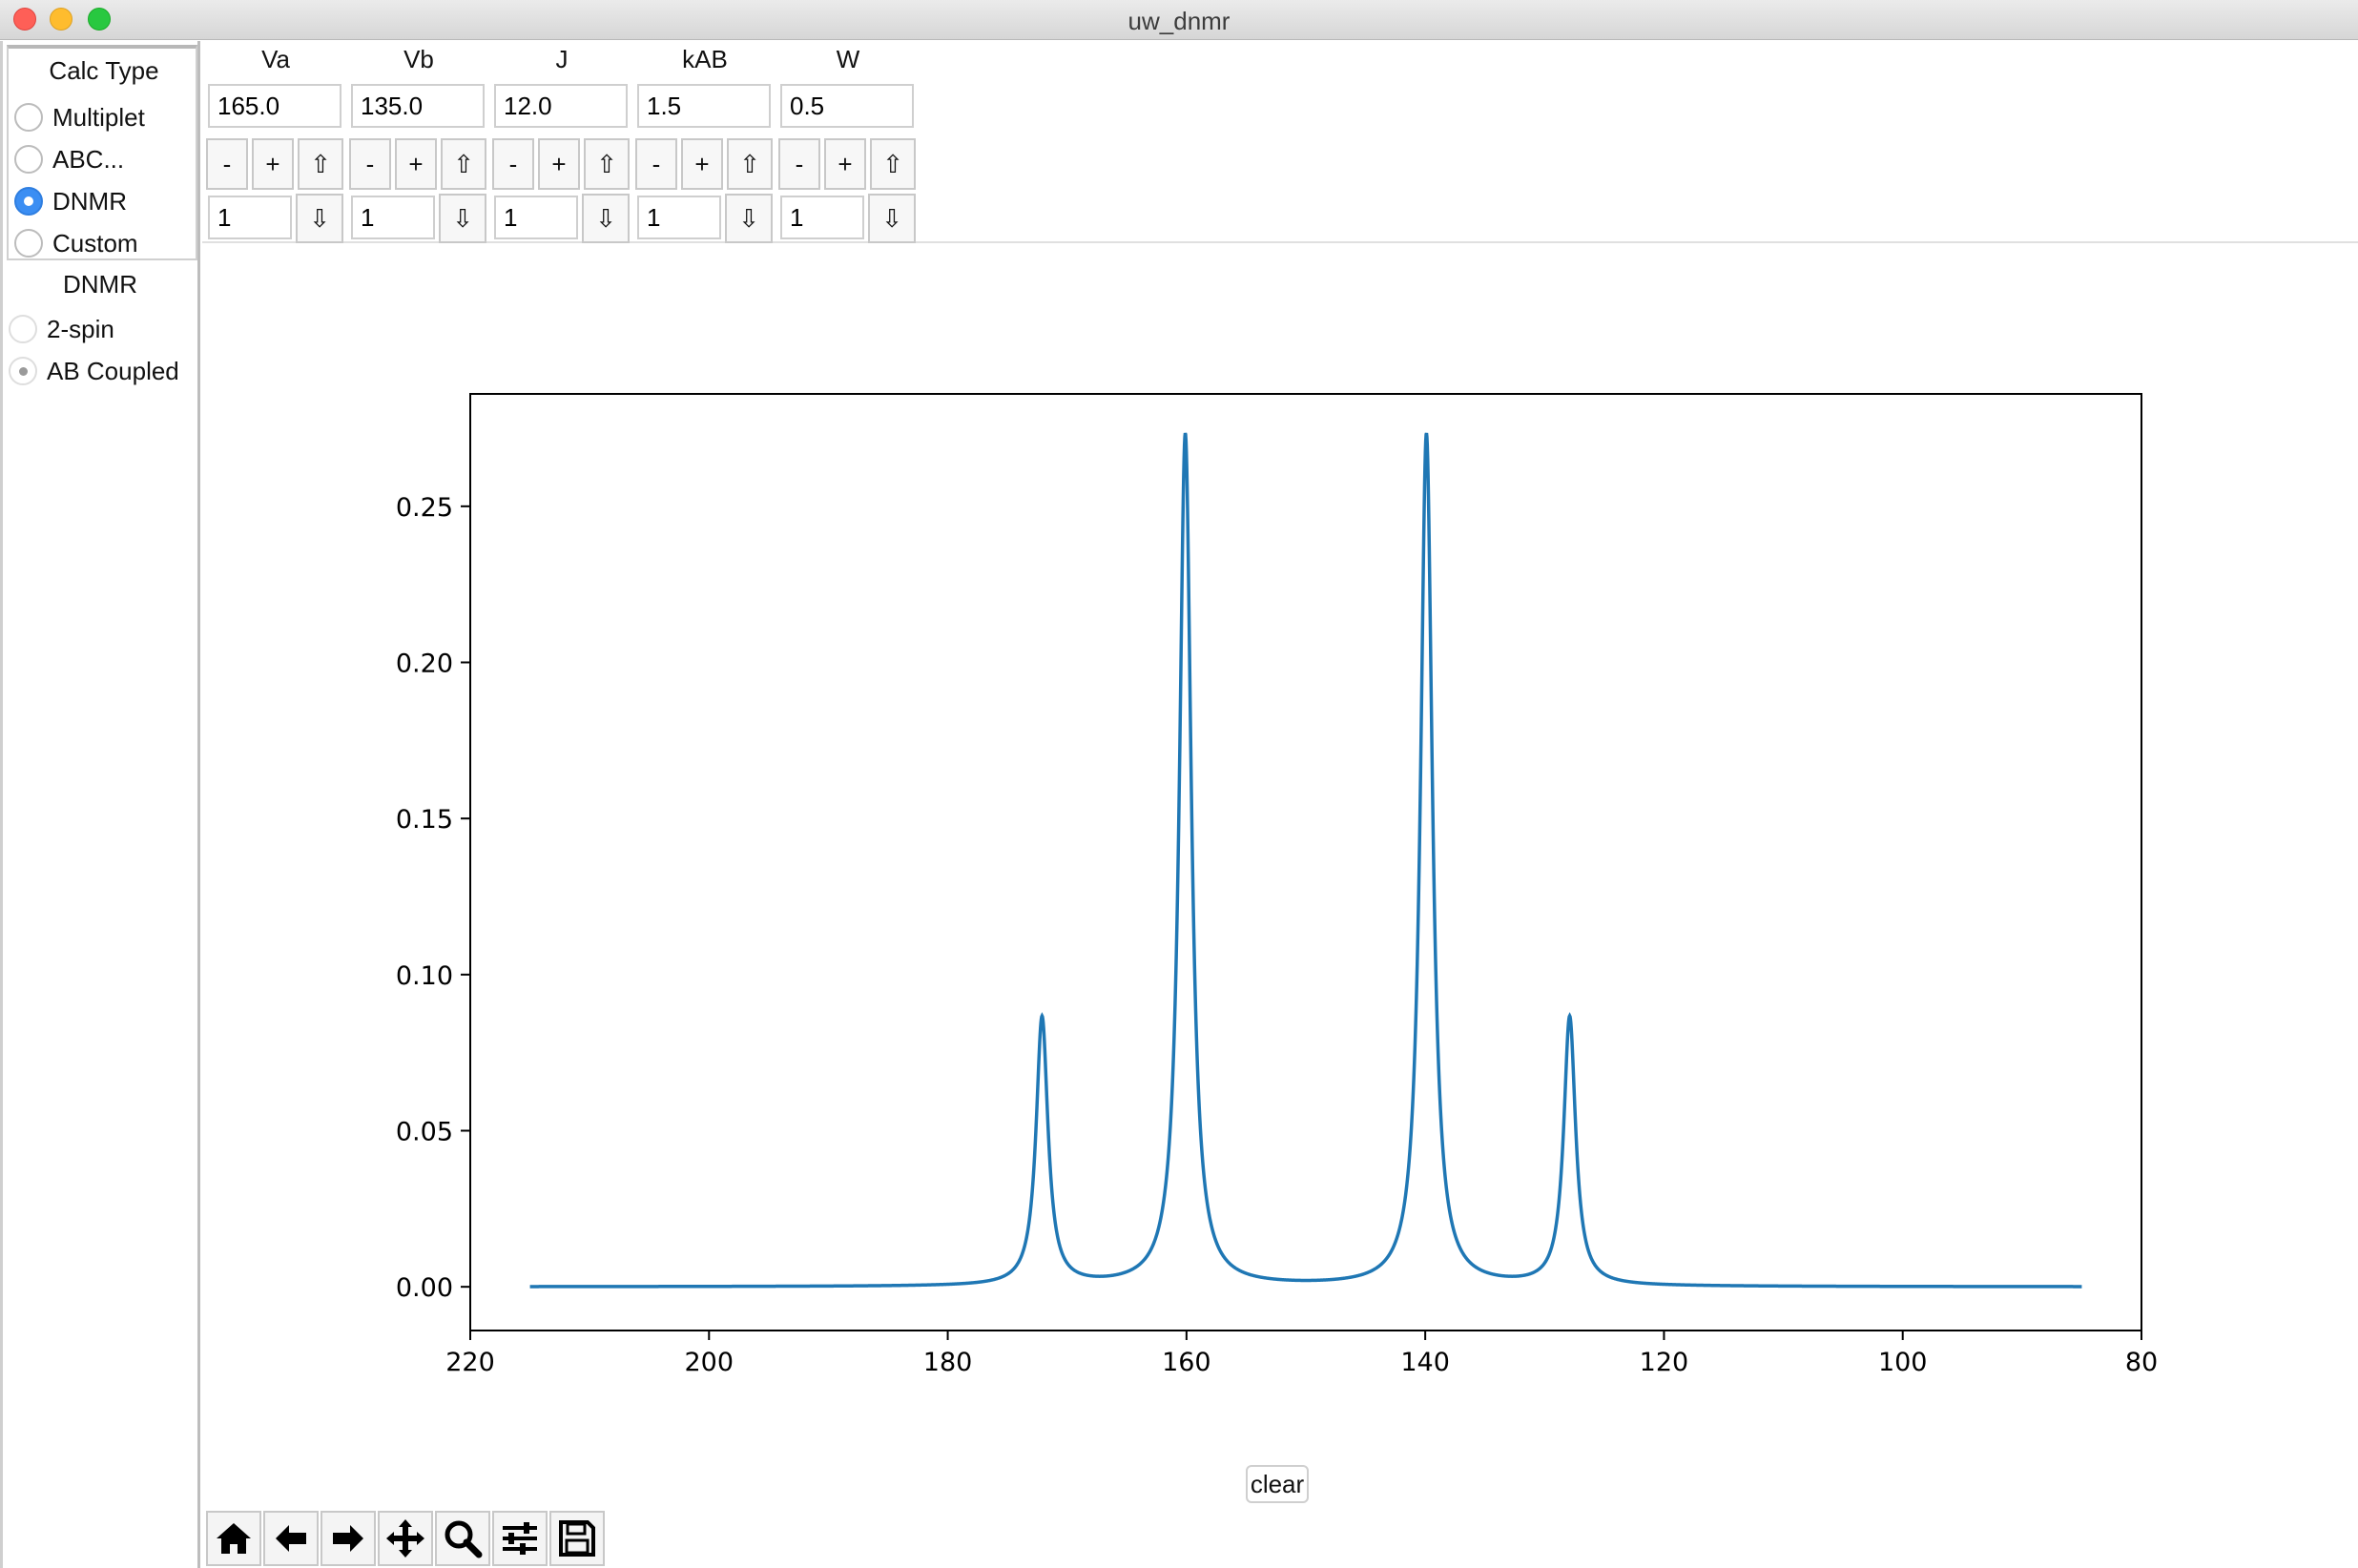  Describe the element at coordinates (100, 284) in the screenshot. I see `dnmr-model-title: DNMR` at that location.